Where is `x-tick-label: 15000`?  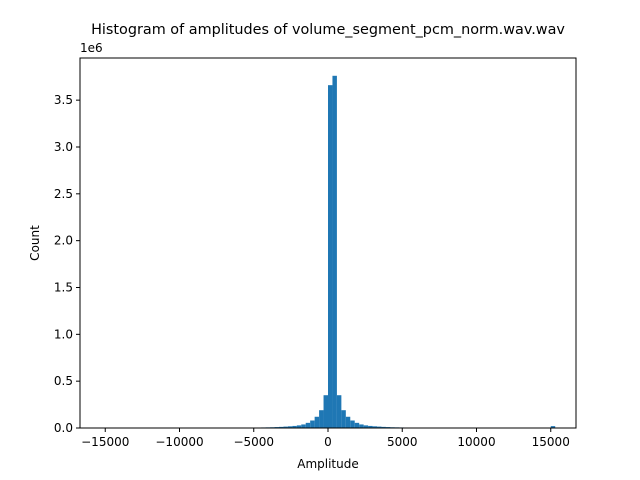
x-tick-label: 15000 is located at coordinates (551, 442).